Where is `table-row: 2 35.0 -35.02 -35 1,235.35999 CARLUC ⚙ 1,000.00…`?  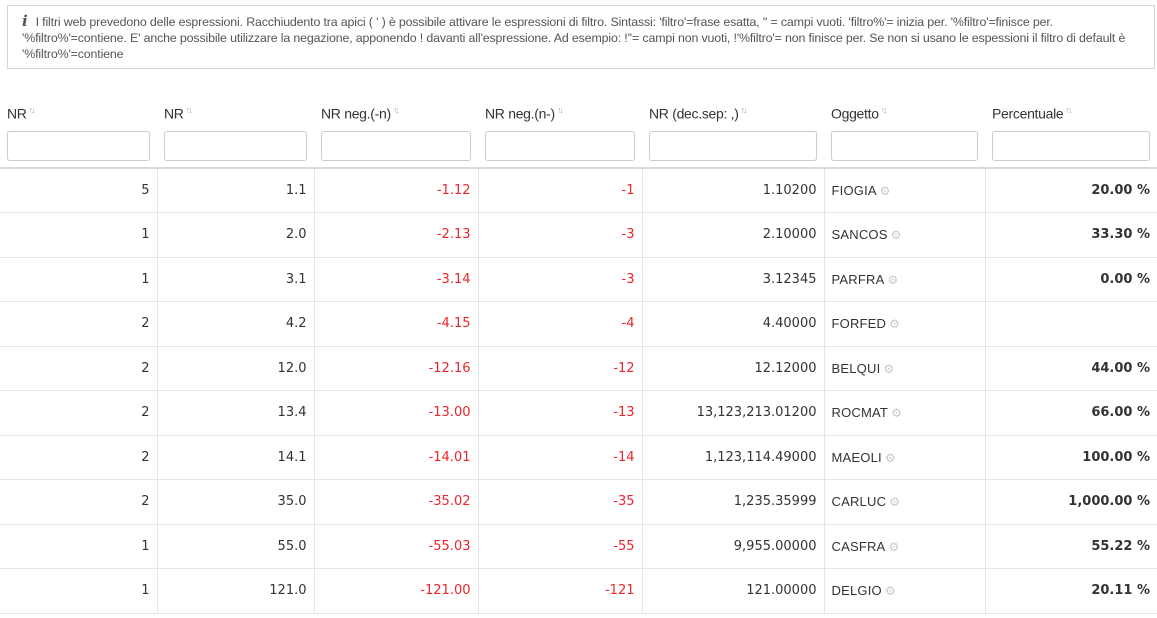
table-row: 2 35.0 -35.02 -35 1,235.35999 CARLUC ⚙ 1,000.00… is located at coordinates (578, 502).